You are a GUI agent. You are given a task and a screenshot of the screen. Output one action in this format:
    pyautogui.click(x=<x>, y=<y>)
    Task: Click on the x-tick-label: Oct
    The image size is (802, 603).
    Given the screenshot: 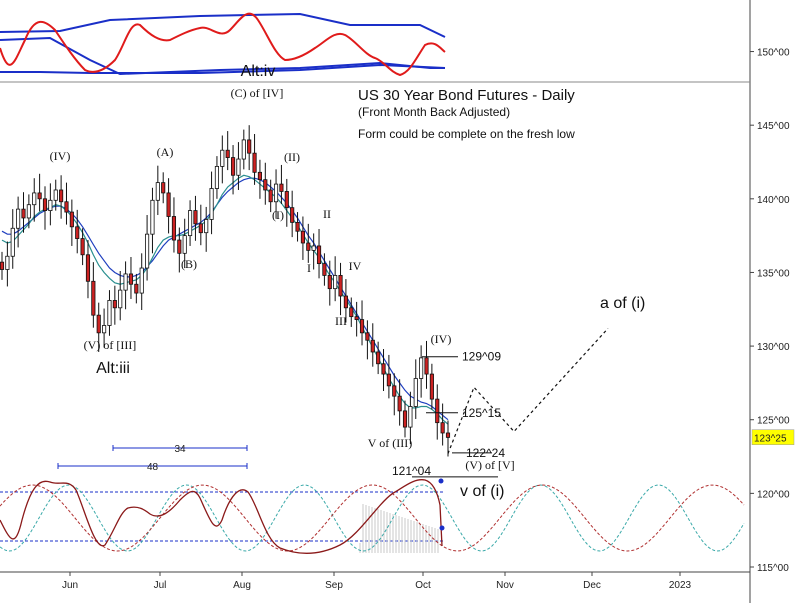 What is the action you would take?
    pyautogui.click(x=423, y=585)
    